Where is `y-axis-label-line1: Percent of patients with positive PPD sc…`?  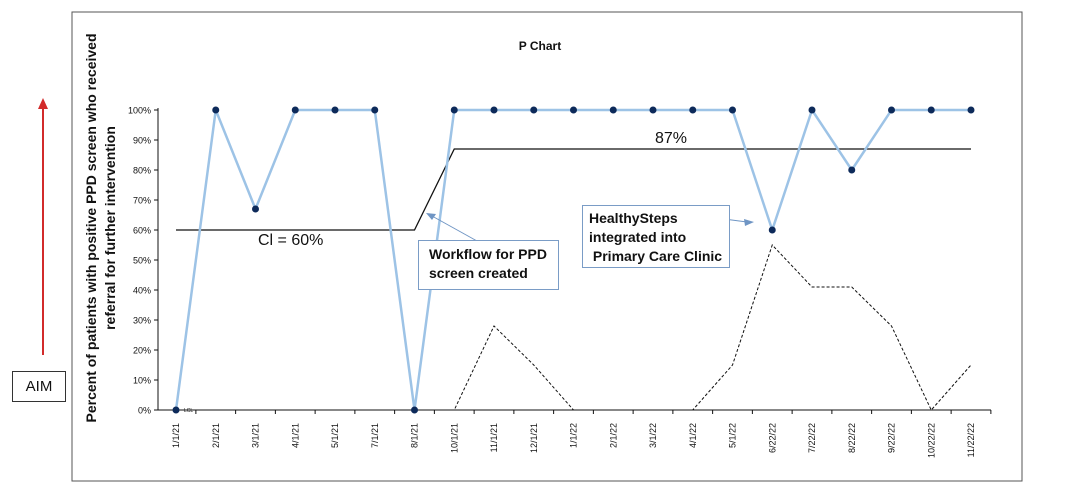
y-axis-label-line1: Percent of patients with positive PPD sc… is located at coordinates (91, 227).